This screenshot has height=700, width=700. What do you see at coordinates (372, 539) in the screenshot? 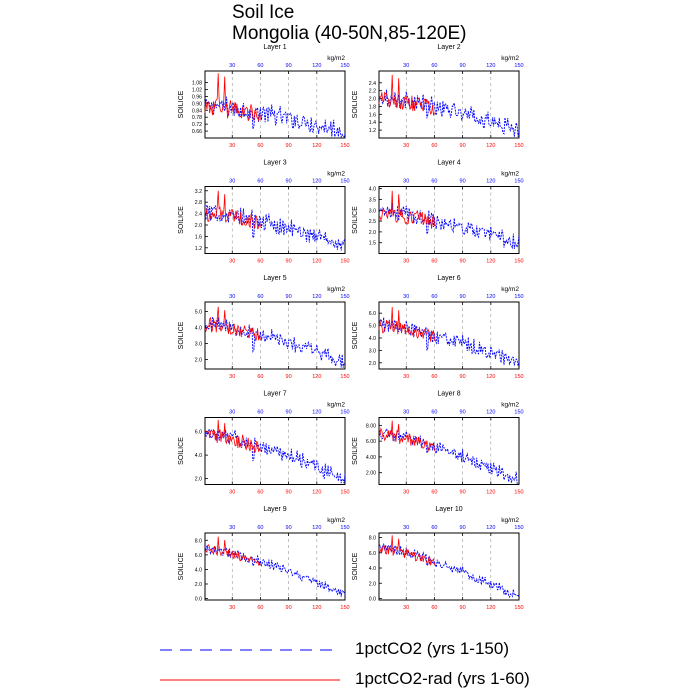
I see `y-tick-label: 8.0` at bounding box center [372, 539].